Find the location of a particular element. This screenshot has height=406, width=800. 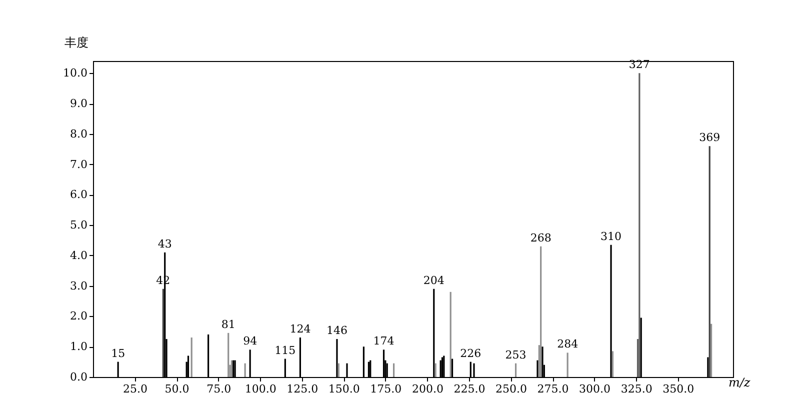

x-tick-label: 125.0 is located at coordinates (302, 389).